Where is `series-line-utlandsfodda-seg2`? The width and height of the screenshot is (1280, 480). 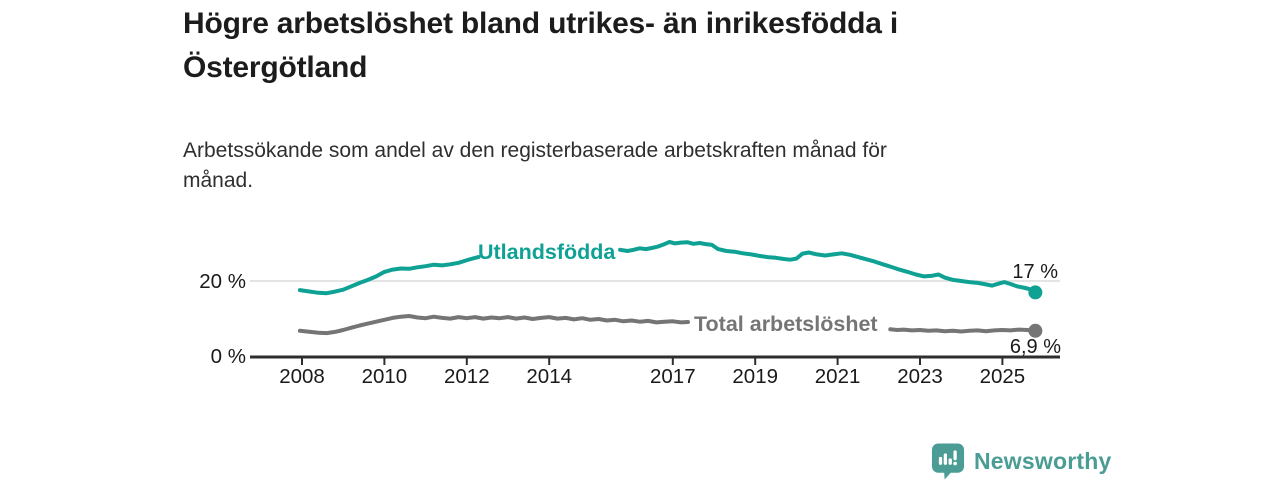 series-line-utlandsfodda-seg2 is located at coordinates (828, 267).